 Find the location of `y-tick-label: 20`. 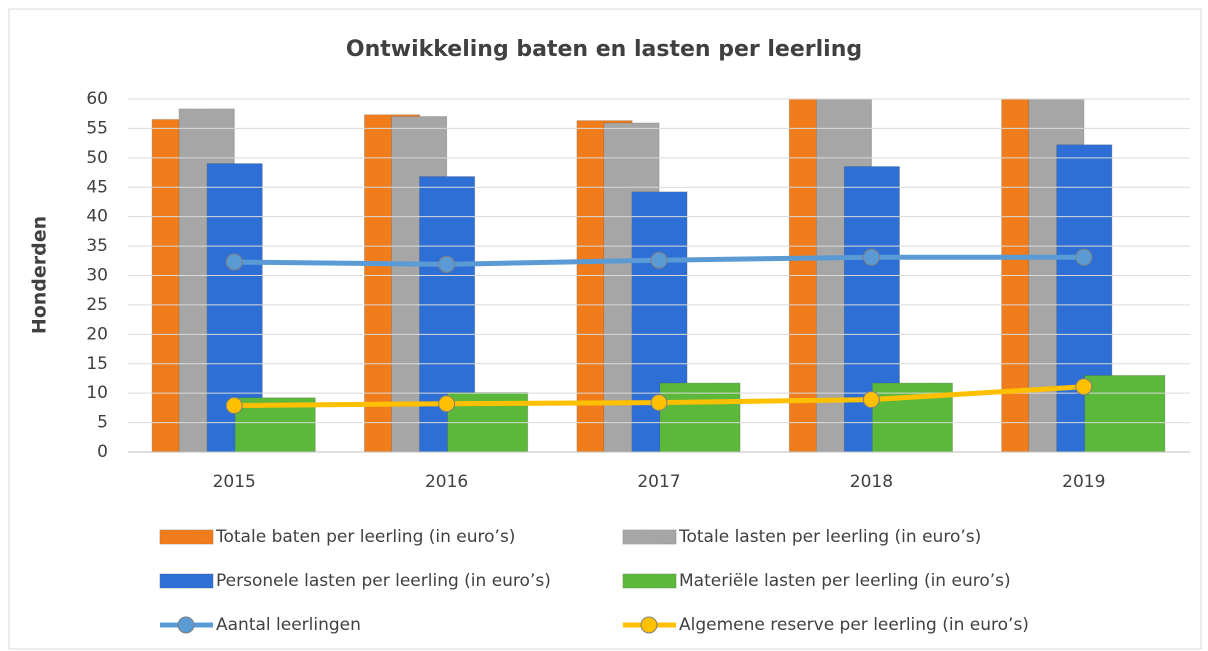

y-tick-label: 20 is located at coordinates (97, 334).